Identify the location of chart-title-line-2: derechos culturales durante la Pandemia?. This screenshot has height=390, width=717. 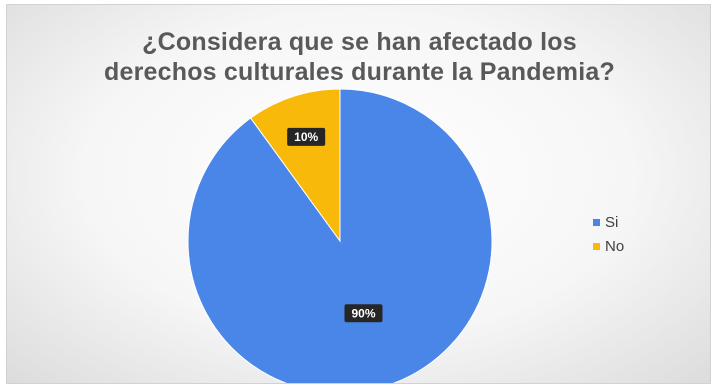
(359, 72).